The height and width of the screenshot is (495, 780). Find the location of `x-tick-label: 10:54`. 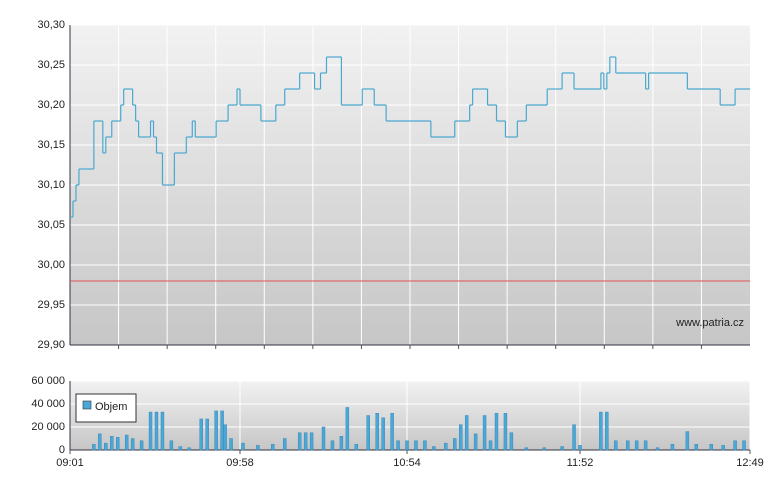

x-tick-label: 10:54 is located at coordinates (407, 463).